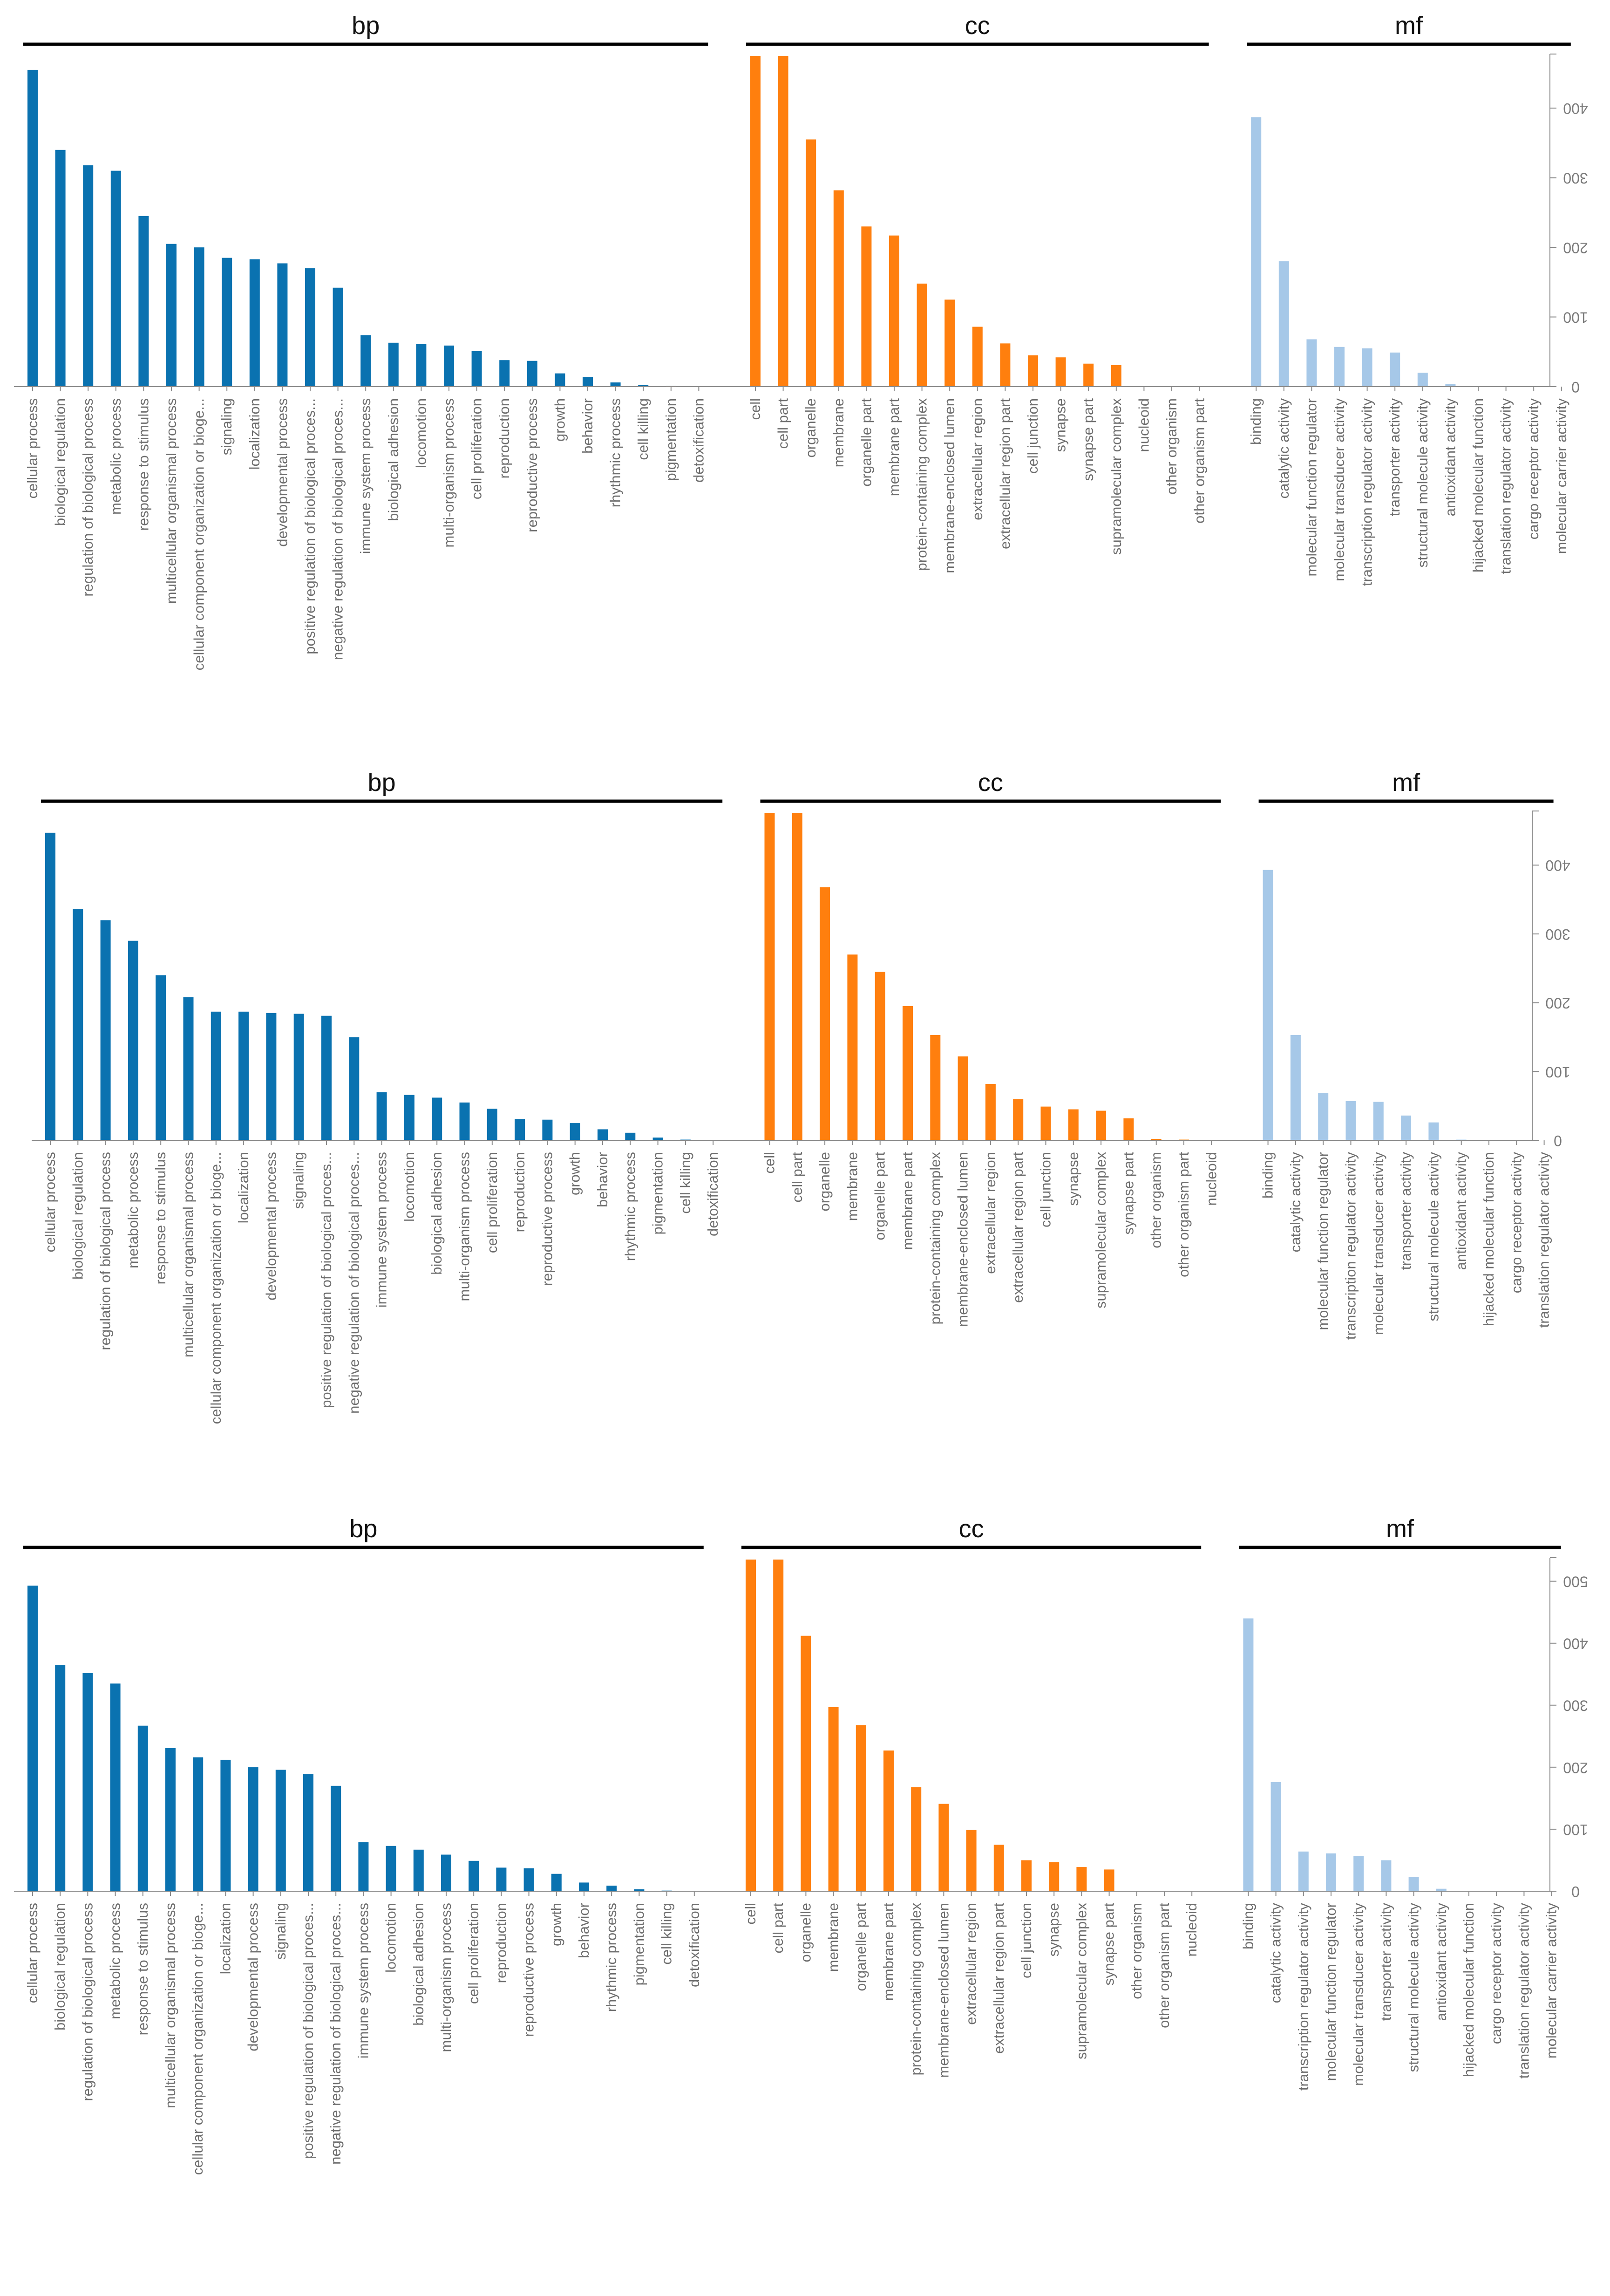 Image resolution: width=1610 pixels, height=2296 pixels. Describe the element at coordinates (1461, 1211) in the screenshot. I see `category-label-mf-8: antioxidant activity` at that location.